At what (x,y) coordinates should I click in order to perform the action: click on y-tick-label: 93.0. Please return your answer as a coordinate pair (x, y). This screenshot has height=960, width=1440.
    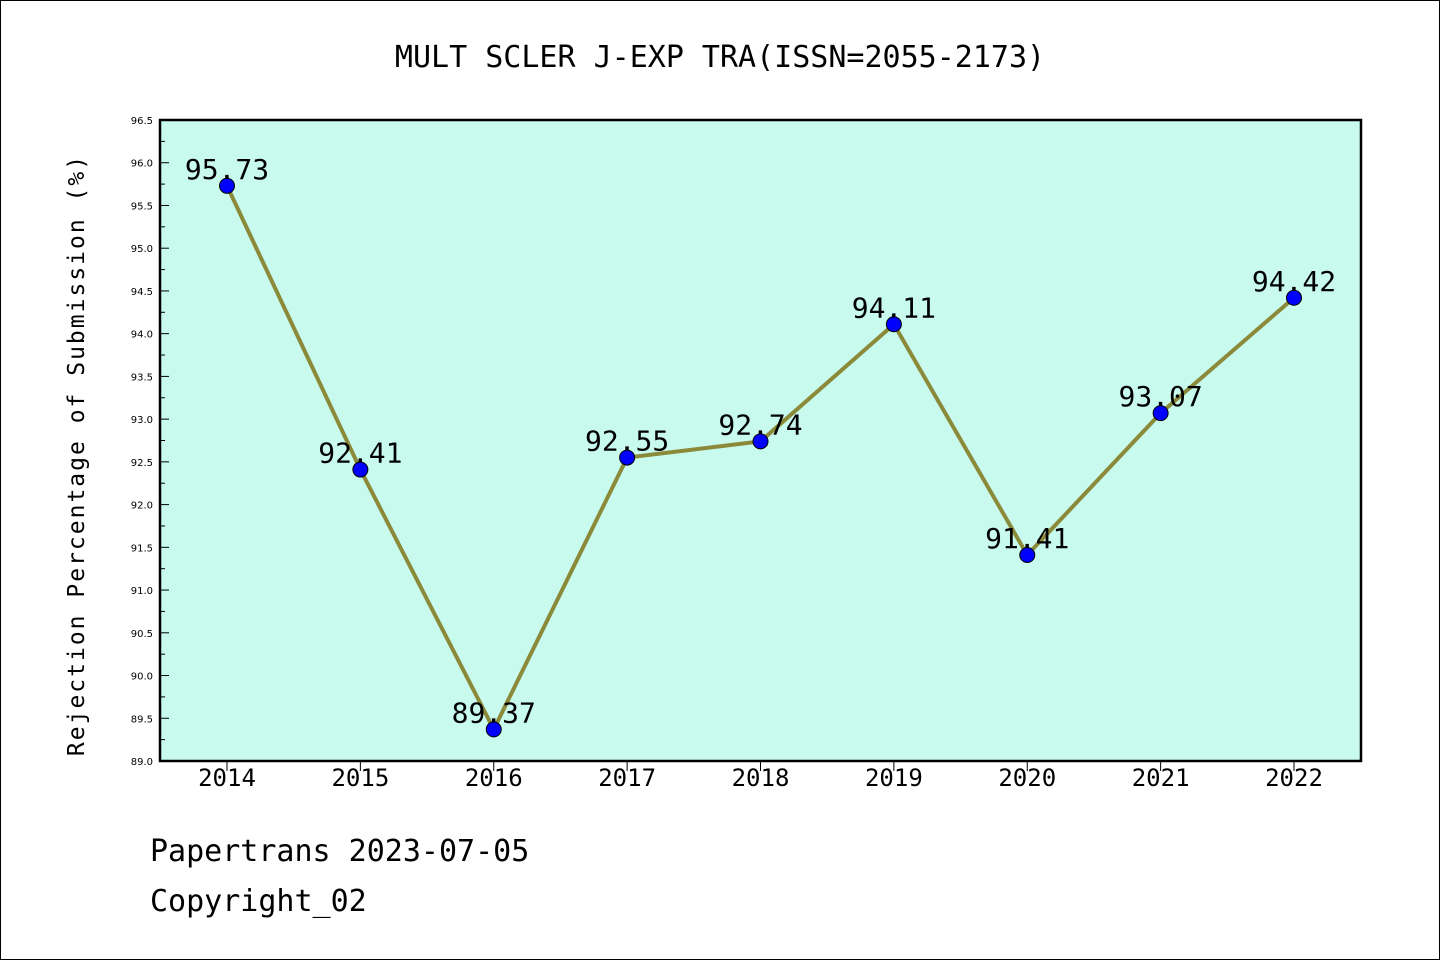
    Looking at the image, I should click on (142, 420).